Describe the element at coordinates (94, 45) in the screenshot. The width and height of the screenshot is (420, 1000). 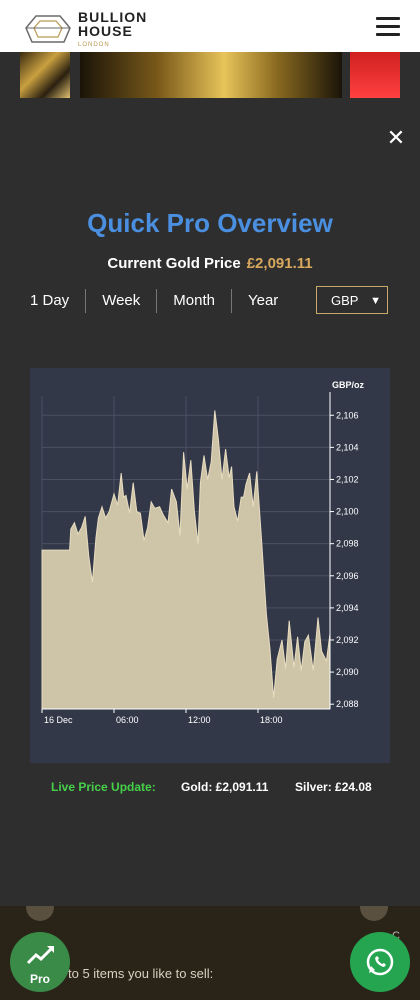
I see `logo-line3: LONDON` at that location.